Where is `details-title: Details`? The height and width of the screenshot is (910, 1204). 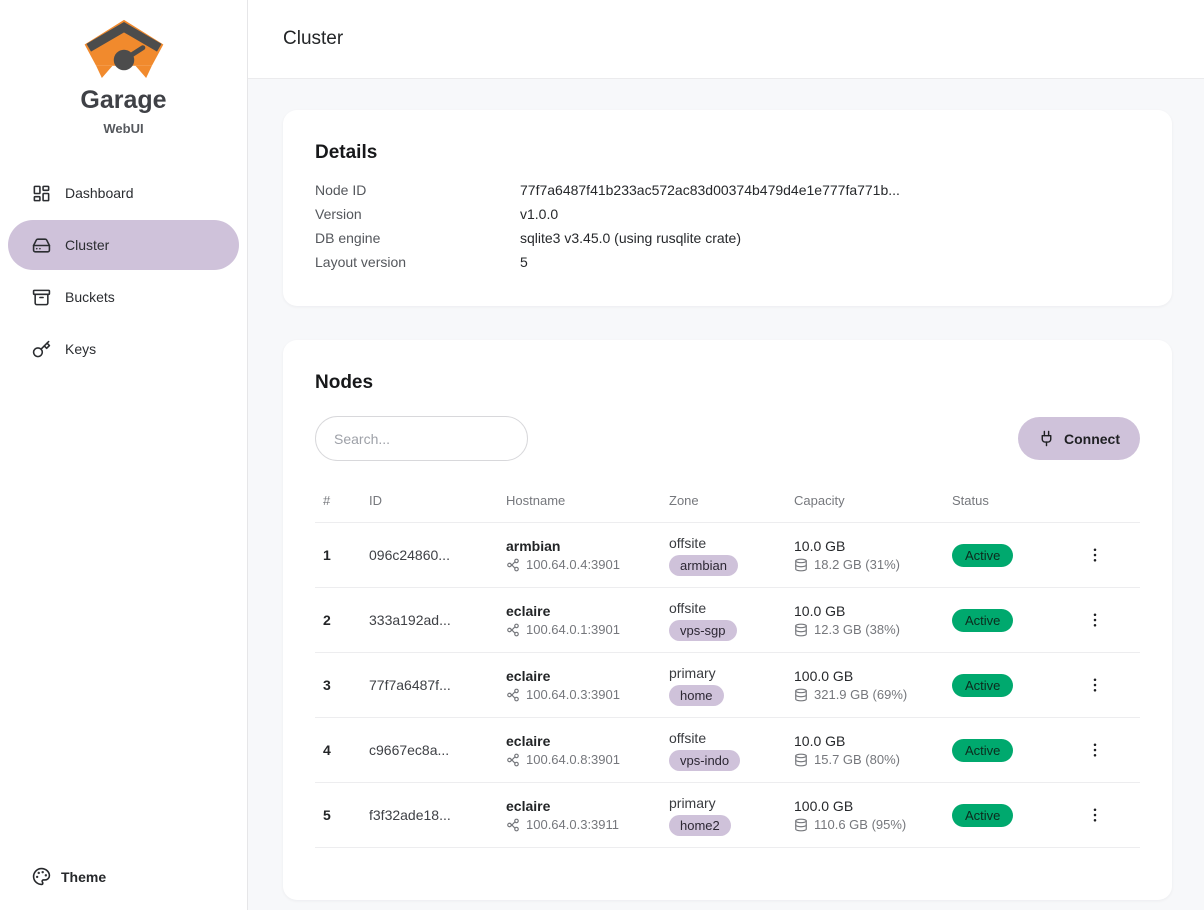
details-title: Details is located at coordinates (346, 152).